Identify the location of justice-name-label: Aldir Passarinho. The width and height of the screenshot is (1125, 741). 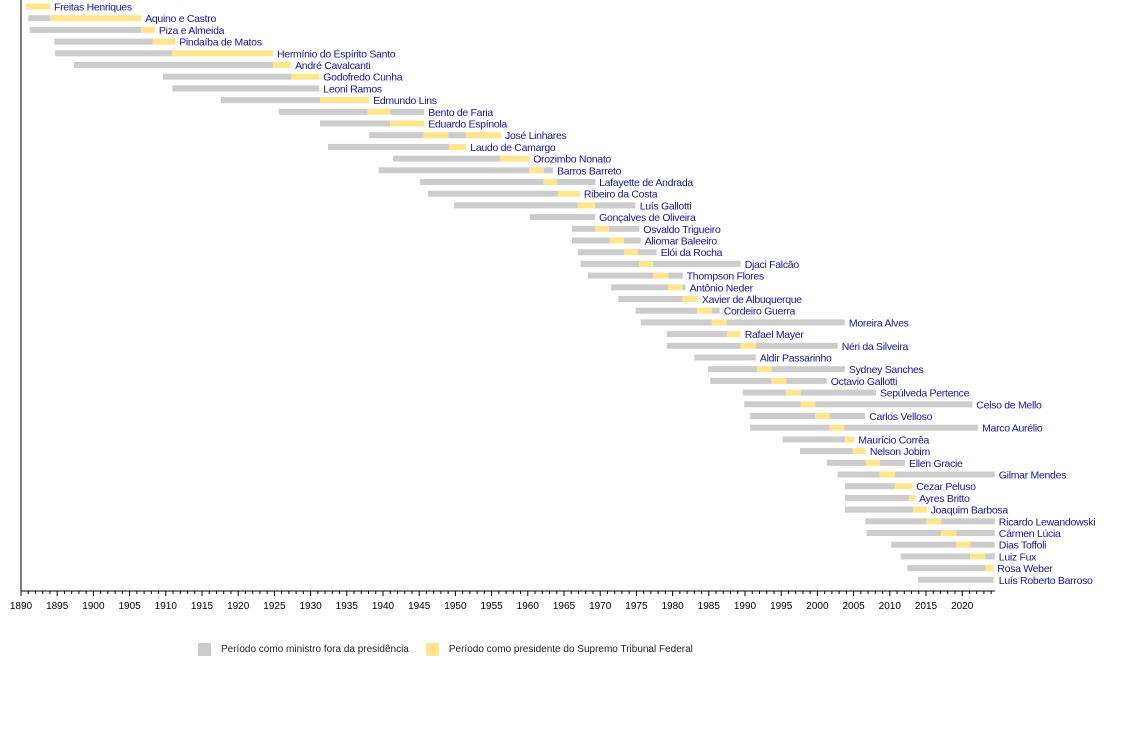
(796, 359).